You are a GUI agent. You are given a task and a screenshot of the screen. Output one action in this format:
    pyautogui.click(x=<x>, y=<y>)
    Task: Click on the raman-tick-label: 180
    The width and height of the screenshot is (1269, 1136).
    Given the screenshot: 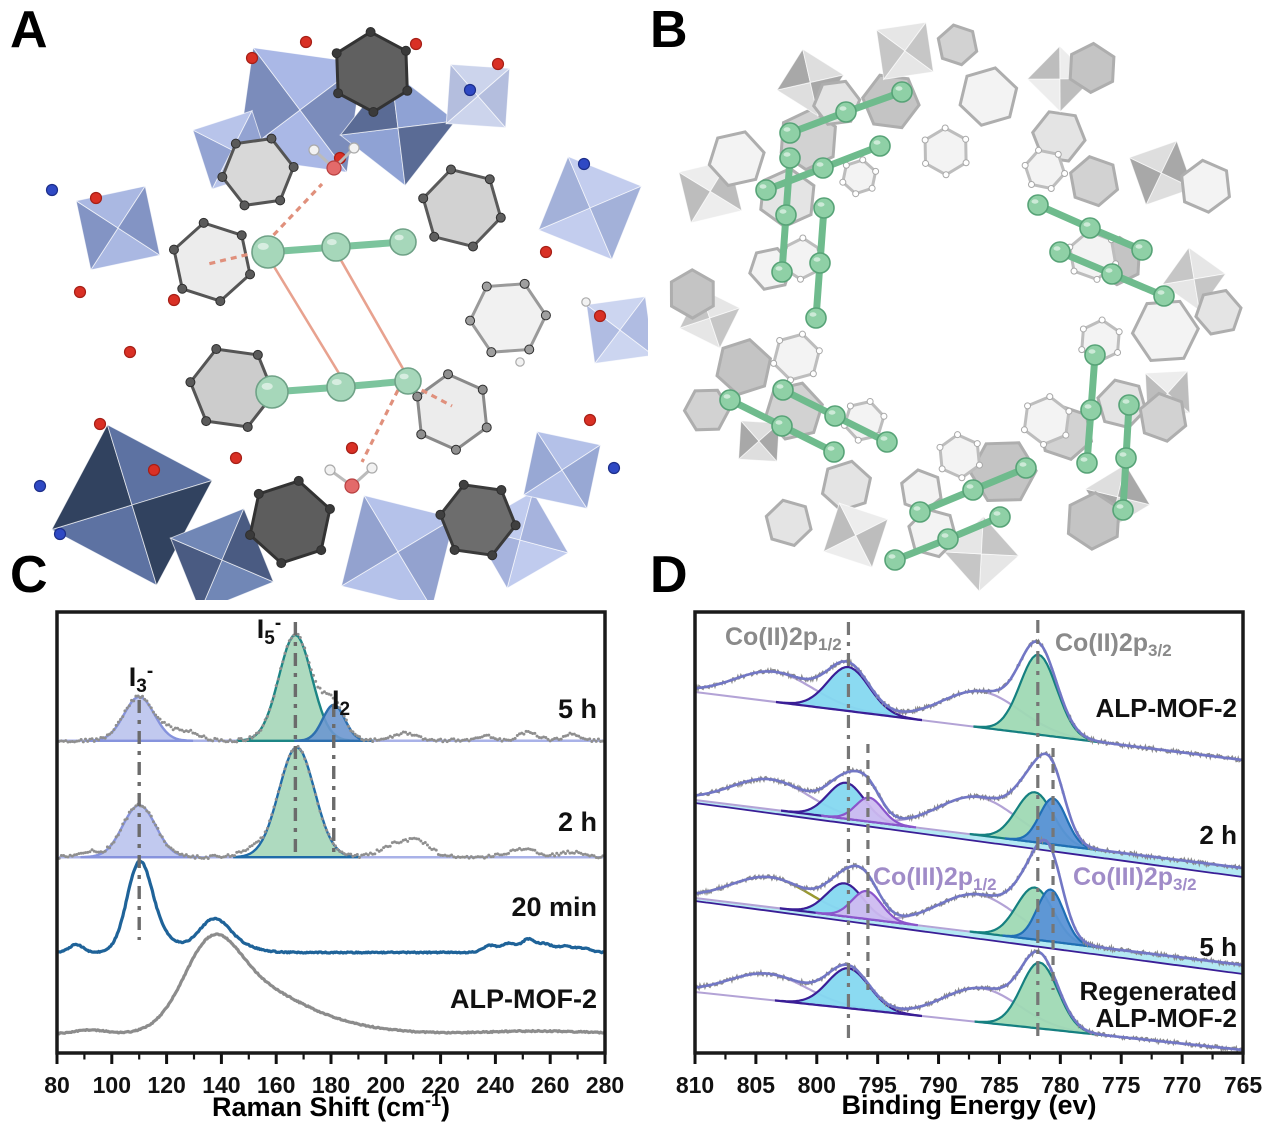 What is the action you would take?
    pyautogui.click(x=331, y=1085)
    